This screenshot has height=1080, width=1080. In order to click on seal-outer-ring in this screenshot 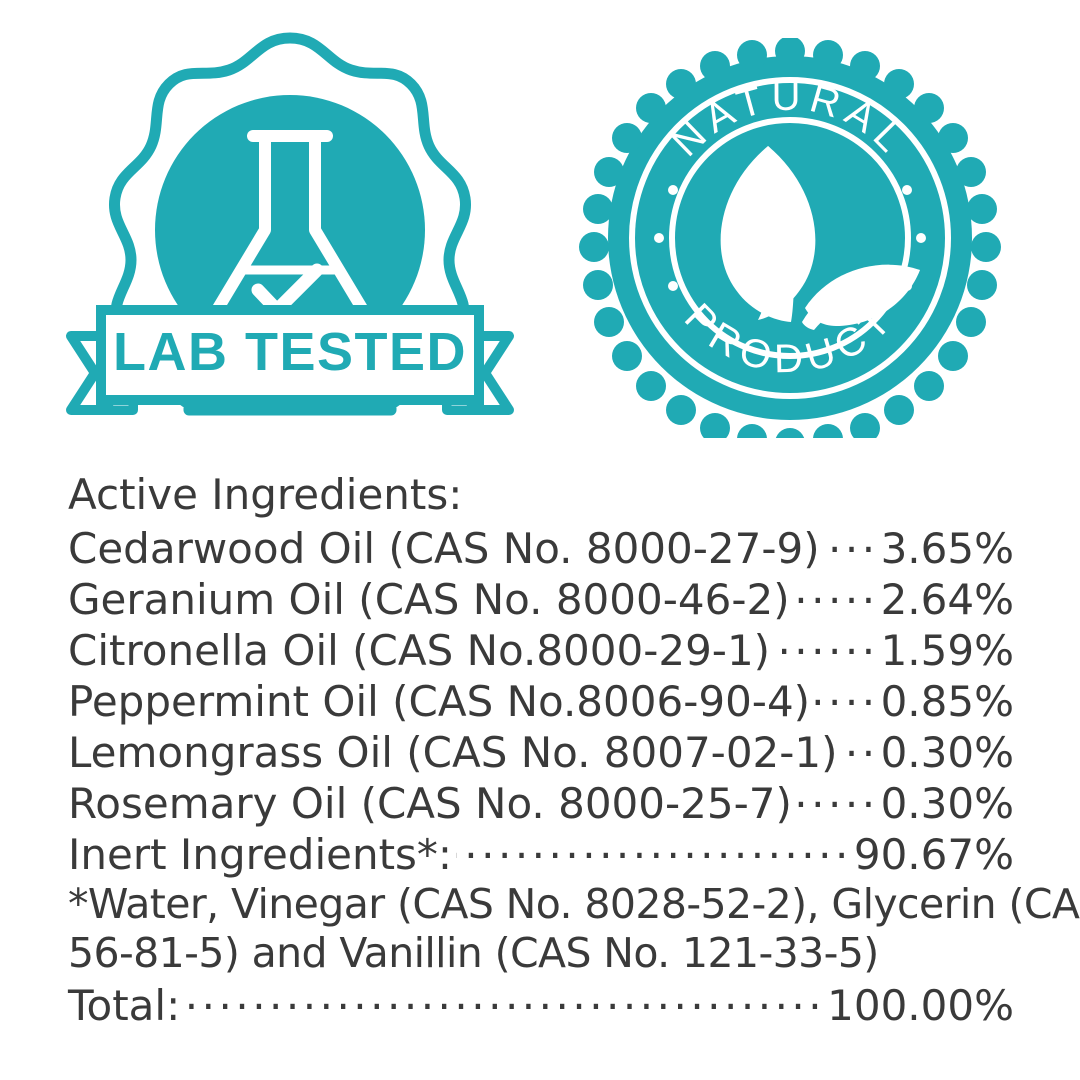, I will do `click(790, 238)`.